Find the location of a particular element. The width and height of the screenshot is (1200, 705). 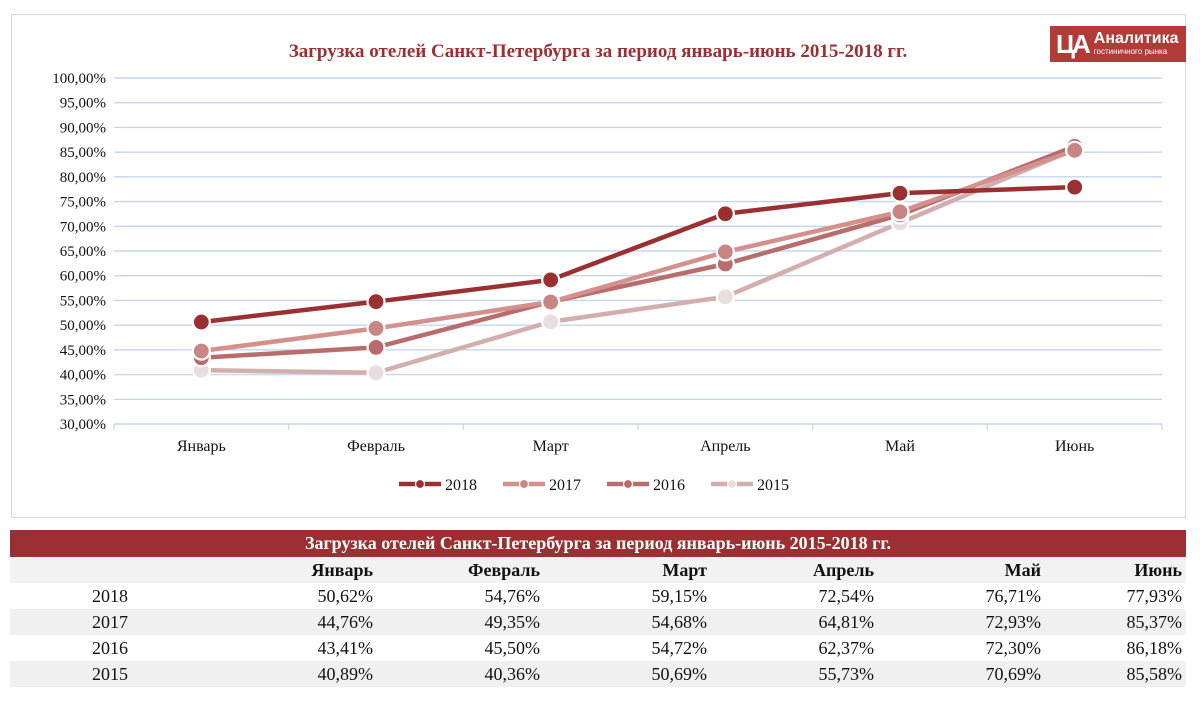

table-cell: 64,81% is located at coordinates (794, 622).